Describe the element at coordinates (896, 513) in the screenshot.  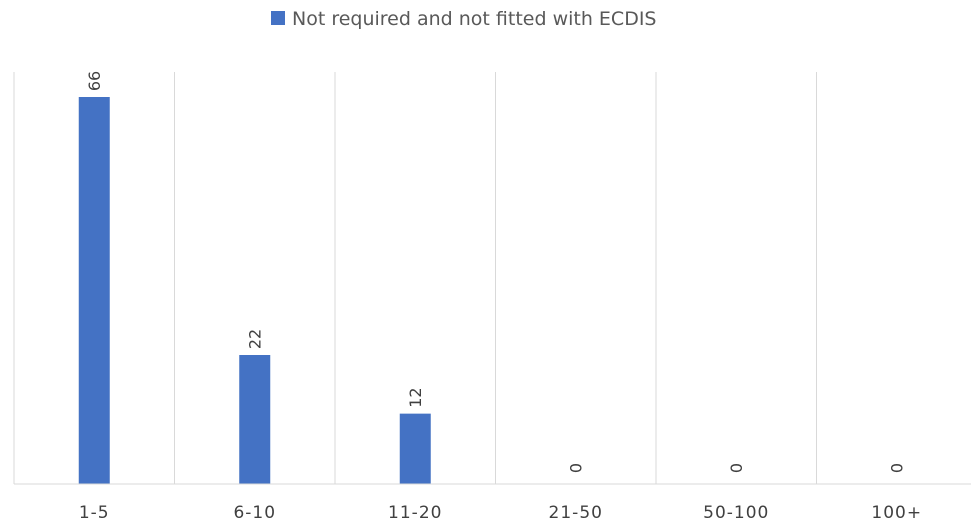
I see `x-tick-label-100+: 100+` at that location.